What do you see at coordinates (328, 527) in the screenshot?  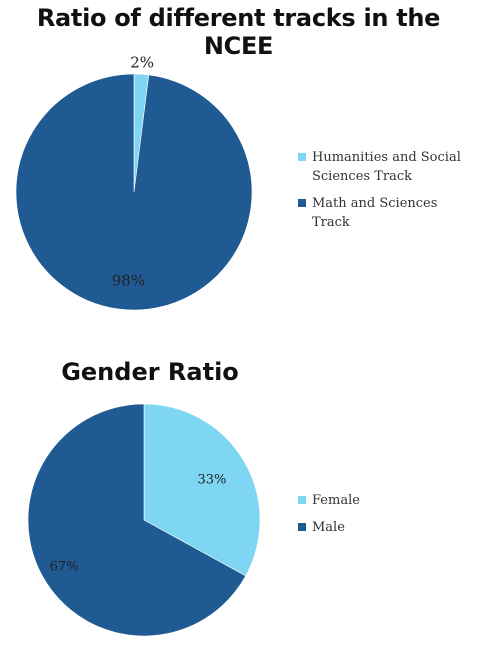 I see `legend-label: Male` at bounding box center [328, 527].